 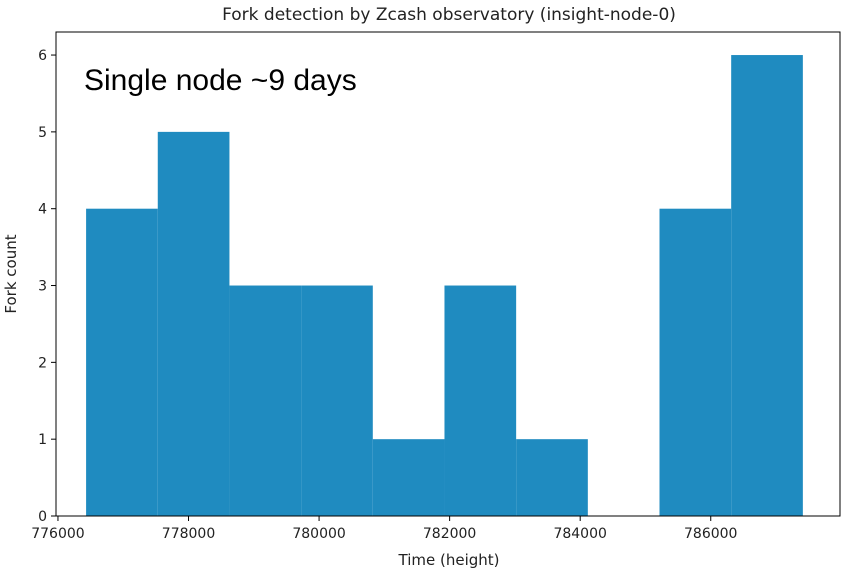 What do you see at coordinates (449, 534) in the screenshot?
I see `x-tick-label: 782000` at bounding box center [449, 534].